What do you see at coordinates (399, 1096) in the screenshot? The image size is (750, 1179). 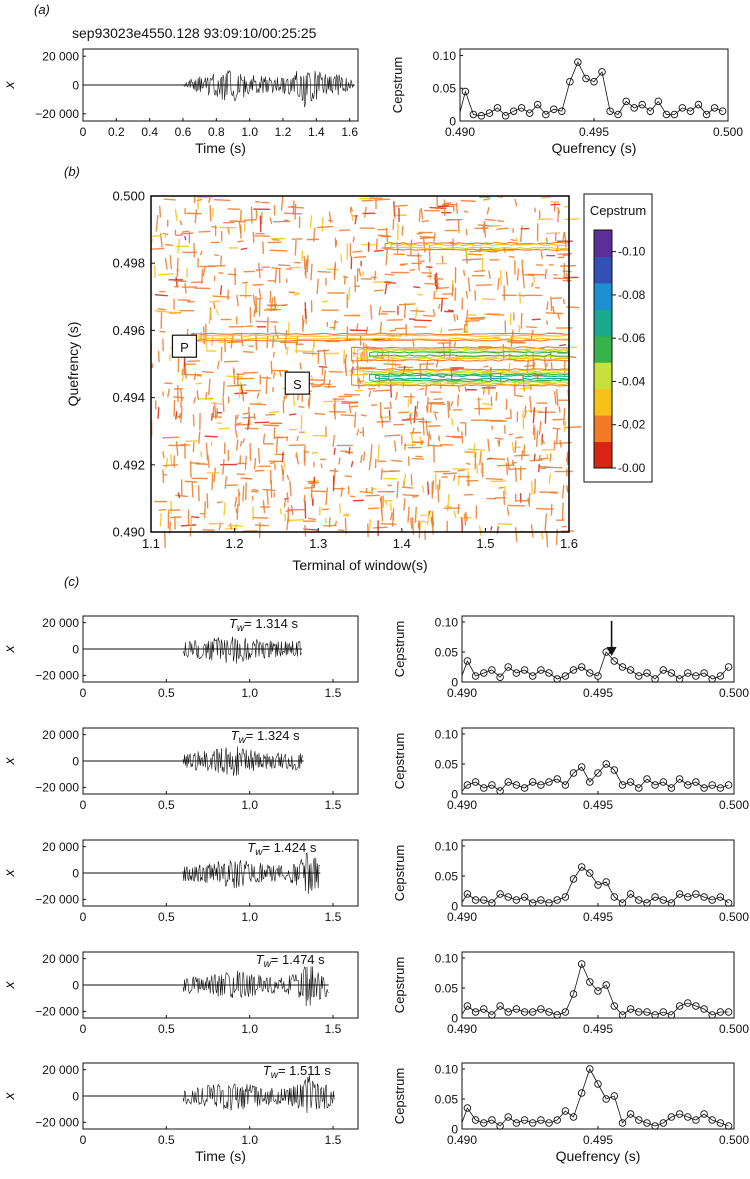 I see `y-axis-label: Cepstrum` at bounding box center [399, 1096].